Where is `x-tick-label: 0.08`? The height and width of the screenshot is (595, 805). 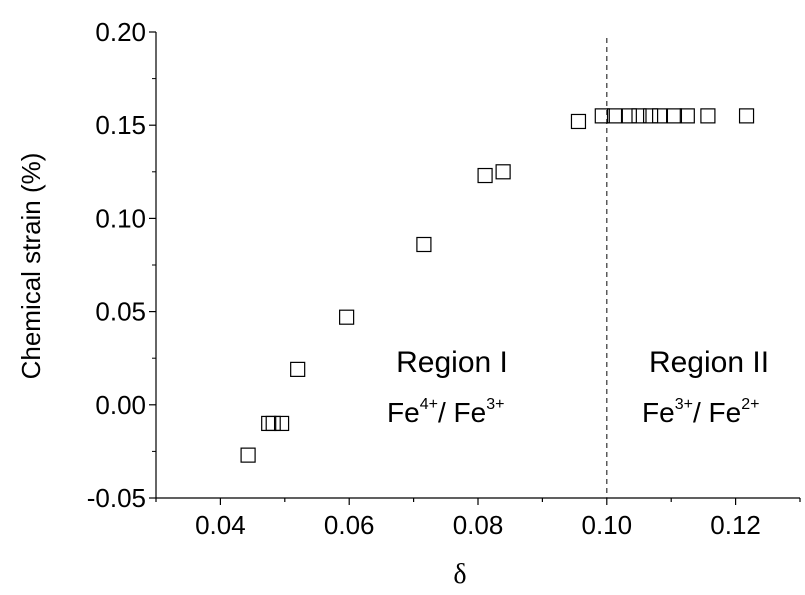
x-tick-label: 0.08 is located at coordinates (478, 525).